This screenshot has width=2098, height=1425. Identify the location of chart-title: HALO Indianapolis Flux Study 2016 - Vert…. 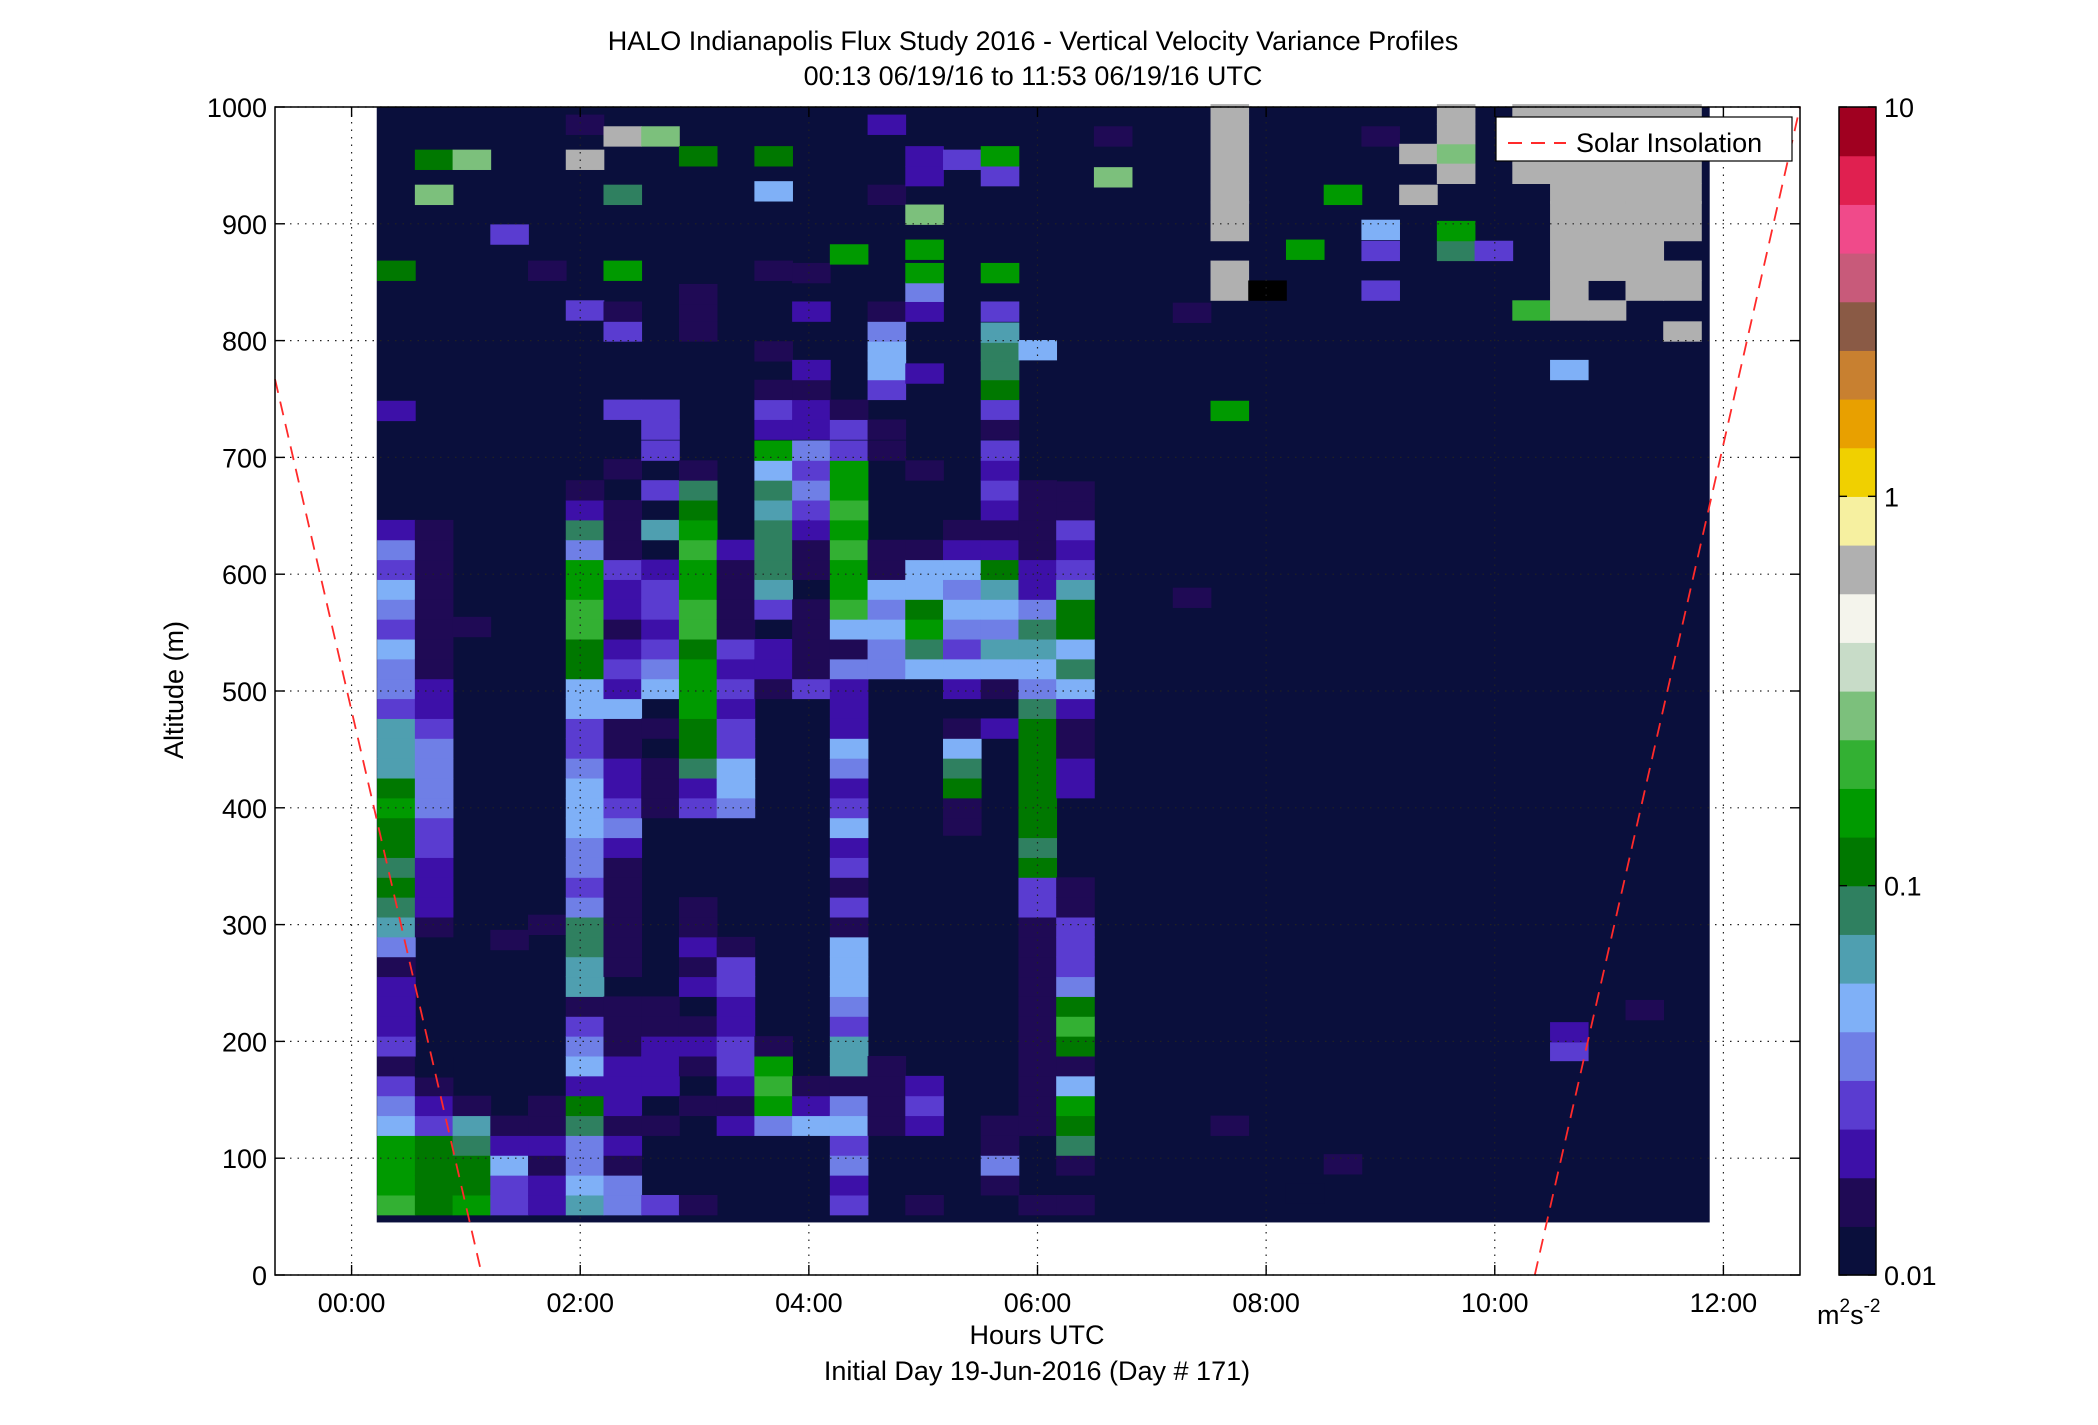
(1033, 41).